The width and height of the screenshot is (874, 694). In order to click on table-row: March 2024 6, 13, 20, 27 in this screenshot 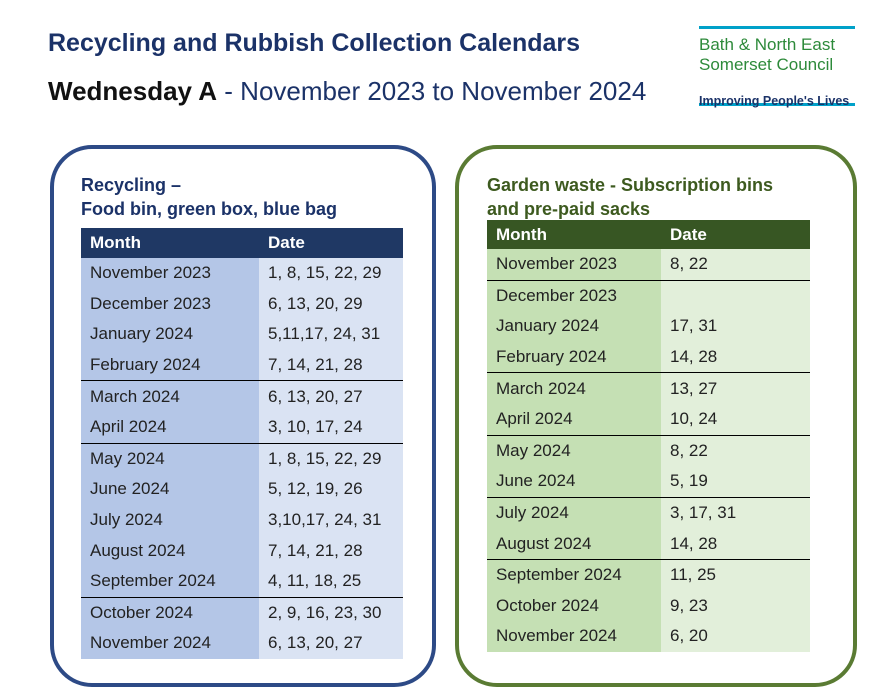, I will do `click(242, 396)`.